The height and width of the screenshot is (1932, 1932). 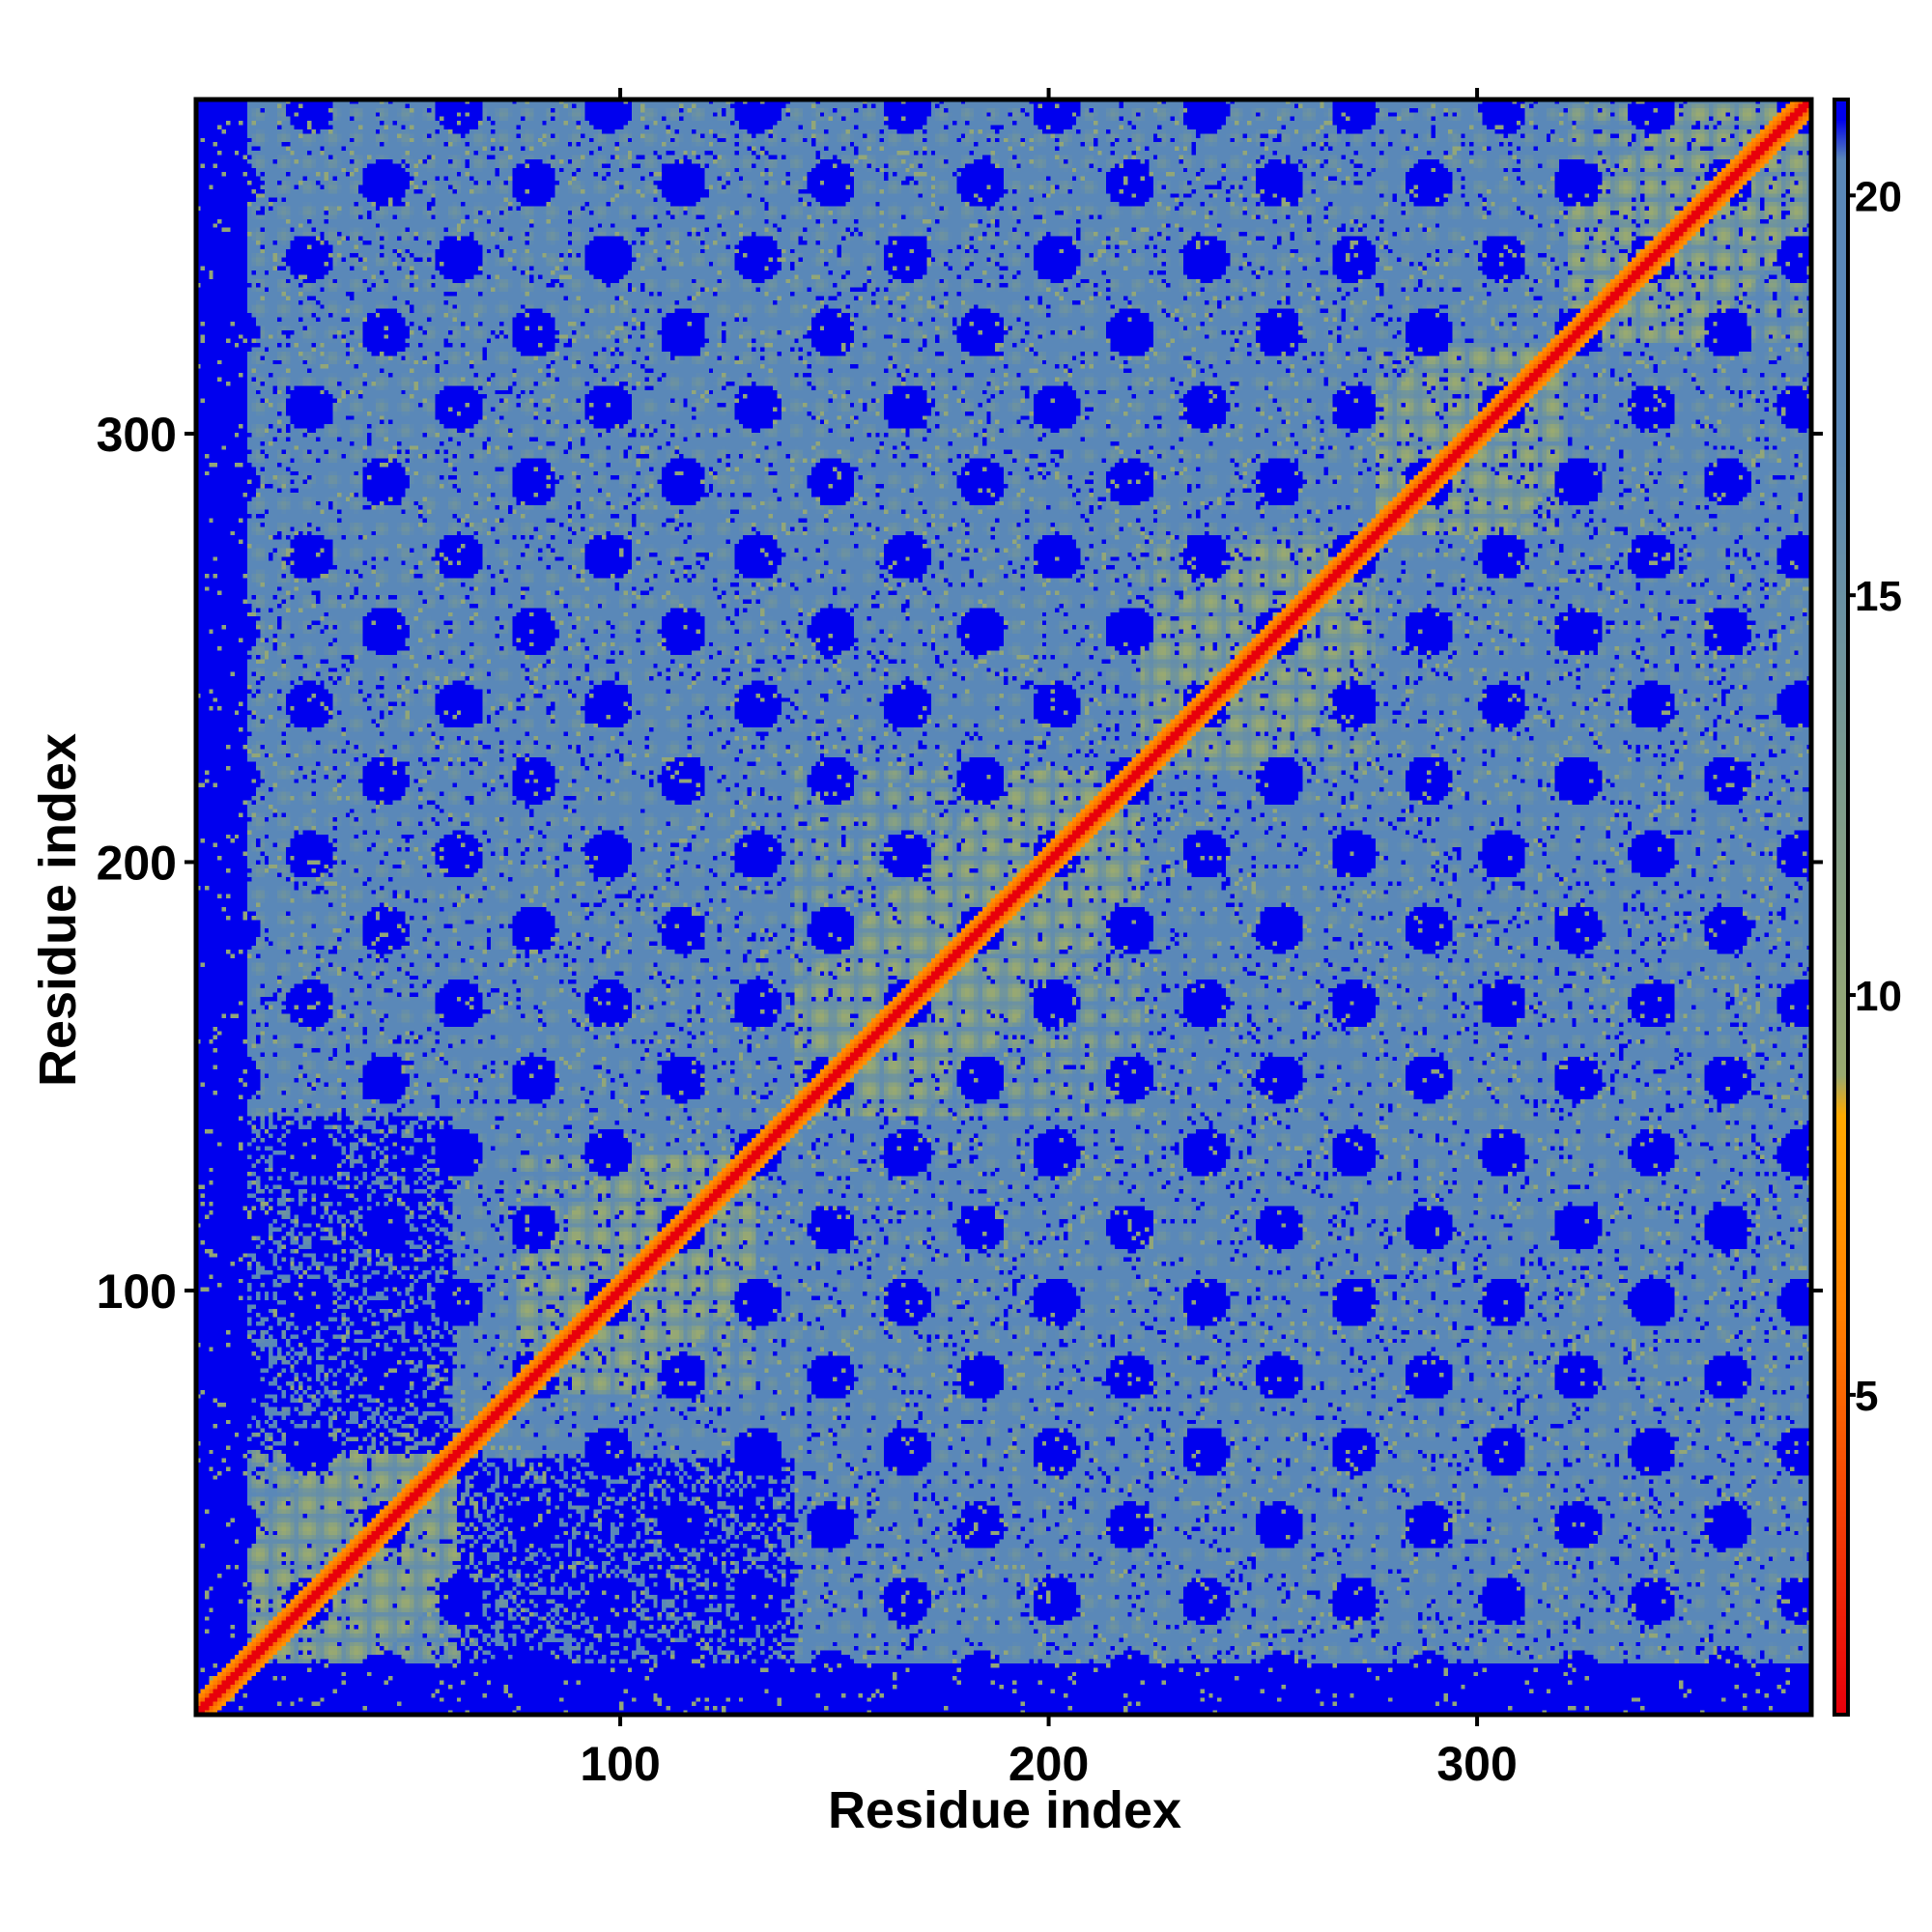 What do you see at coordinates (1878, 996) in the screenshot?
I see `colorbar-tick-label: 10` at bounding box center [1878, 996].